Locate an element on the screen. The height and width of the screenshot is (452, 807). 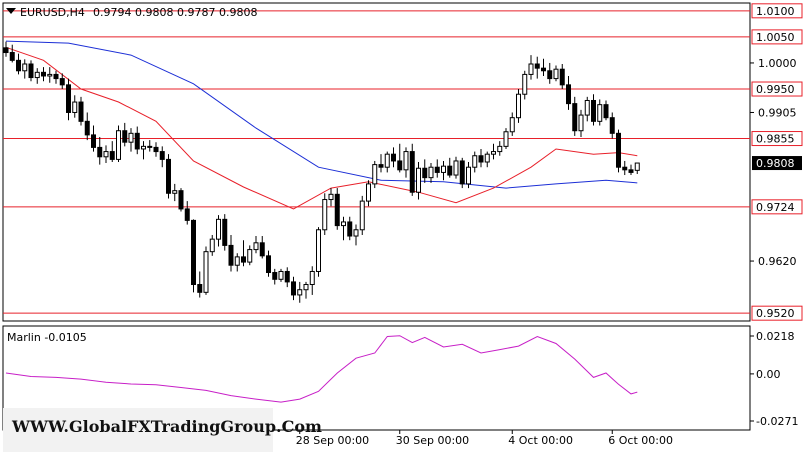
watermark: WWW.GlobalFXTradingGroup.Com is located at coordinates (166, 426).